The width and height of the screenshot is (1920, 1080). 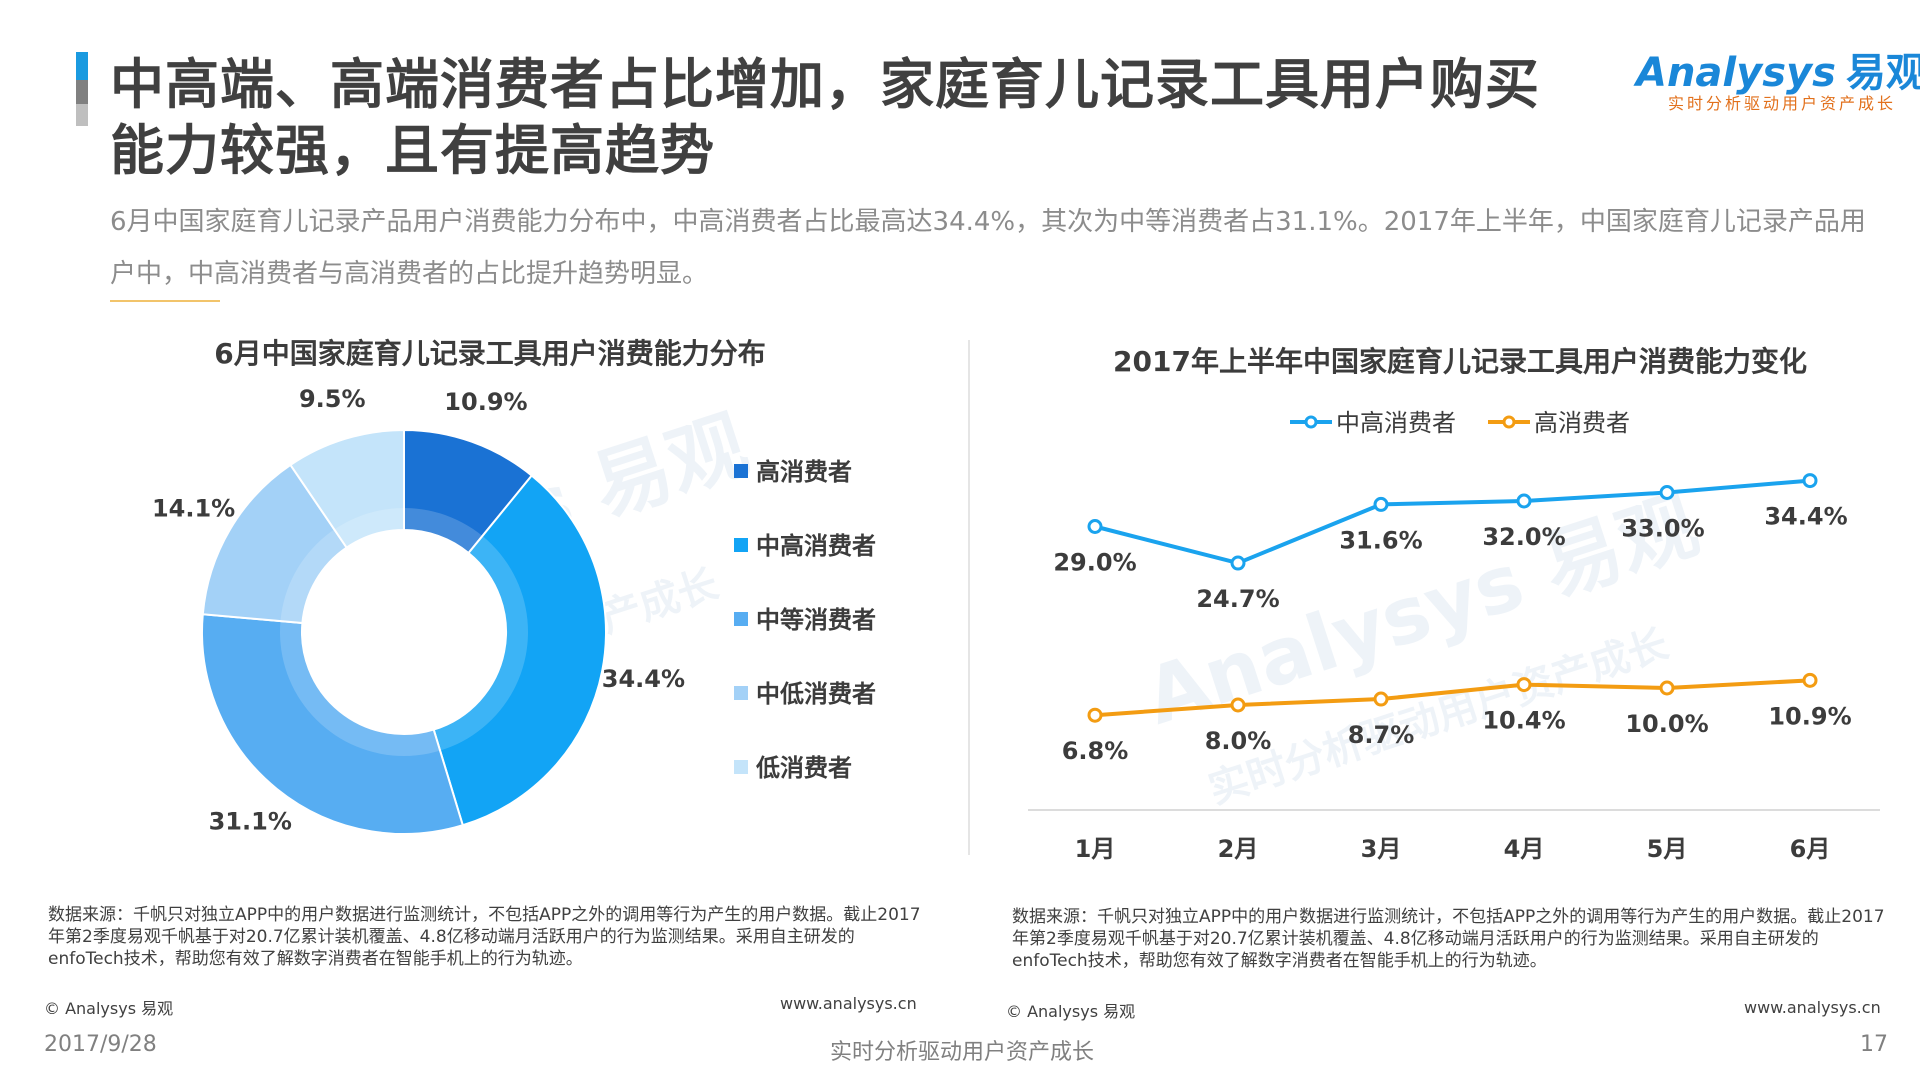 I want to click on pie-legend-item-low: 低消费者, so click(x=793, y=765).